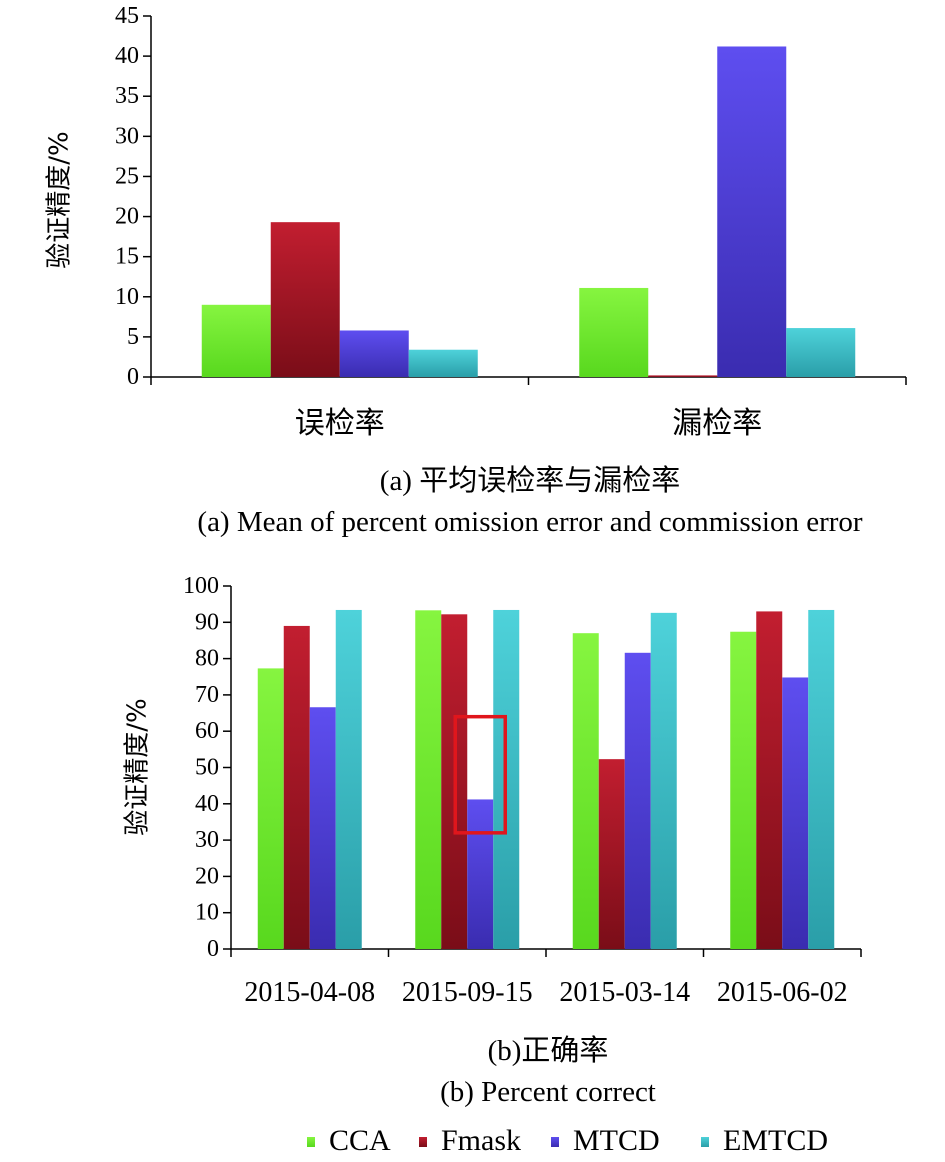 This screenshot has height=1162, width=945. Describe the element at coordinates (782, 992) in the screenshot. I see `x-category-label: 2015-06-02` at that location.